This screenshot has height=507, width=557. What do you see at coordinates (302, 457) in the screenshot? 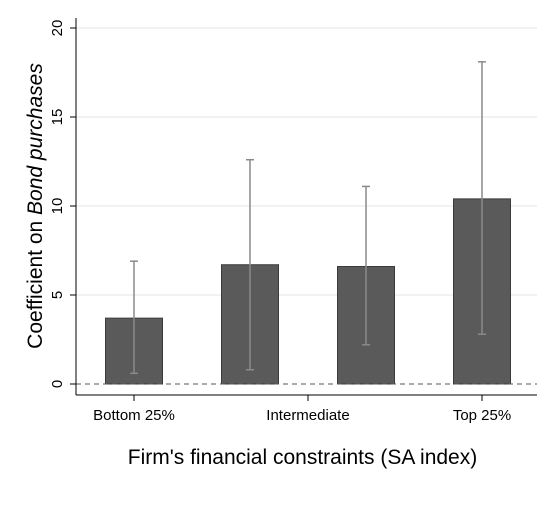
I see `x-axis-title: Firm's financial constraints (SA index)` at bounding box center [302, 457].